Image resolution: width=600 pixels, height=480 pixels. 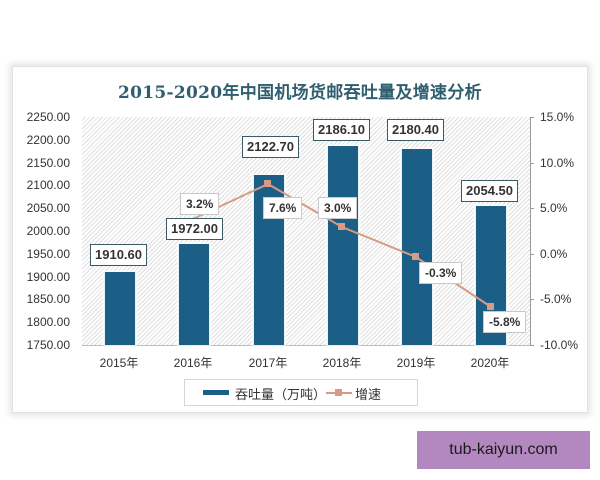 What do you see at coordinates (557, 117) in the screenshot?
I see `right-tick: 15.0%` at bounding box center [557, 117].